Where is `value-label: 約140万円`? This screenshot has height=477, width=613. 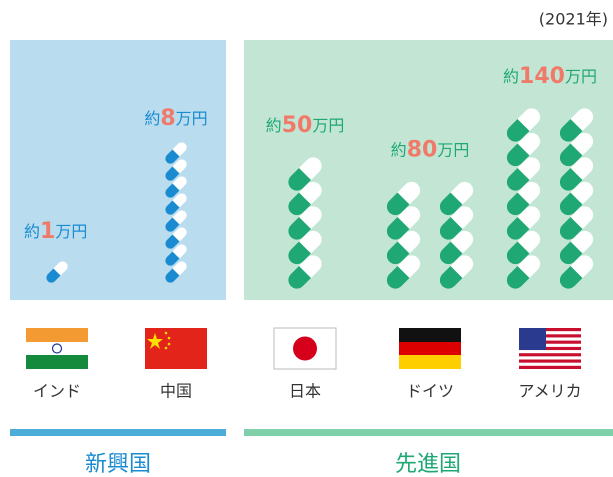
value-label: 約140万円 is located at coordinates (550, 76).